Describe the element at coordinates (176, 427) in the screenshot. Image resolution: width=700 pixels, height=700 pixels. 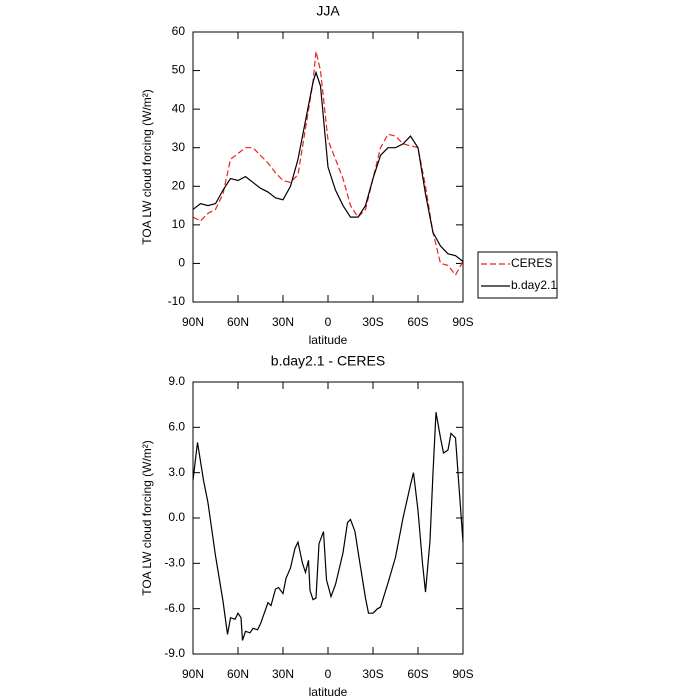
I see `y-tick-label: 6.0` at that location.